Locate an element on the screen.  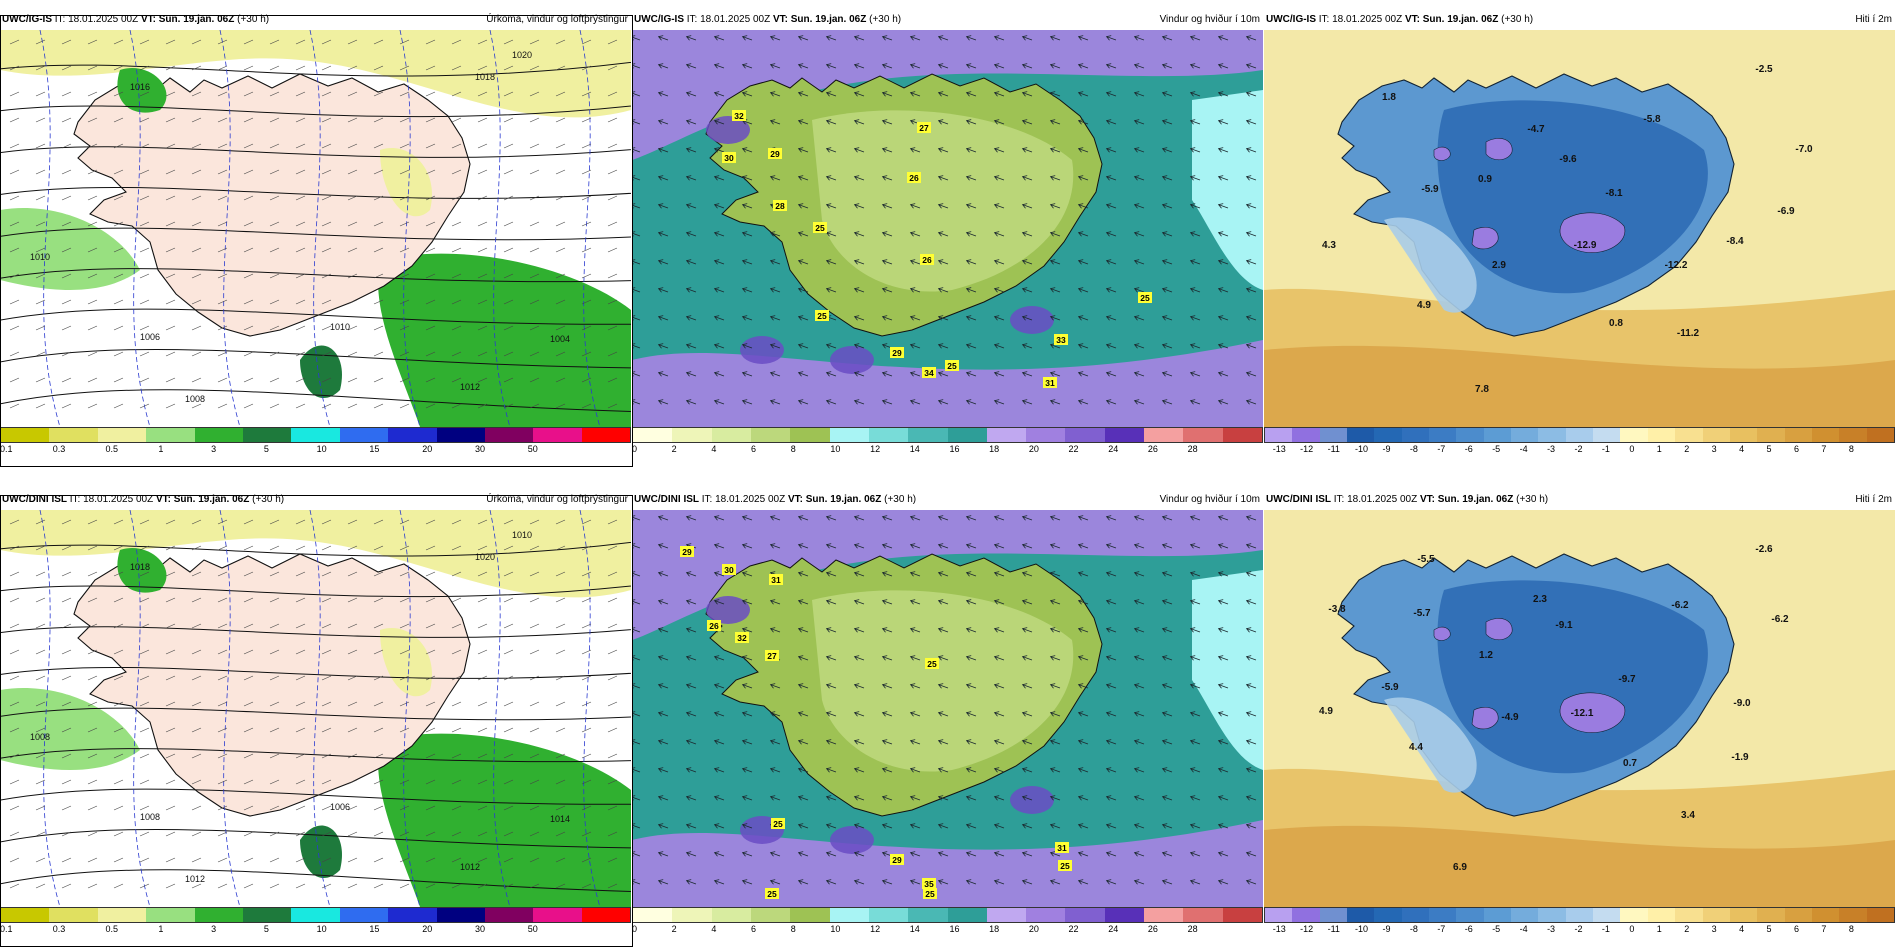
colorbar-tick-label: 6 is located at coordinates (1796, 929).